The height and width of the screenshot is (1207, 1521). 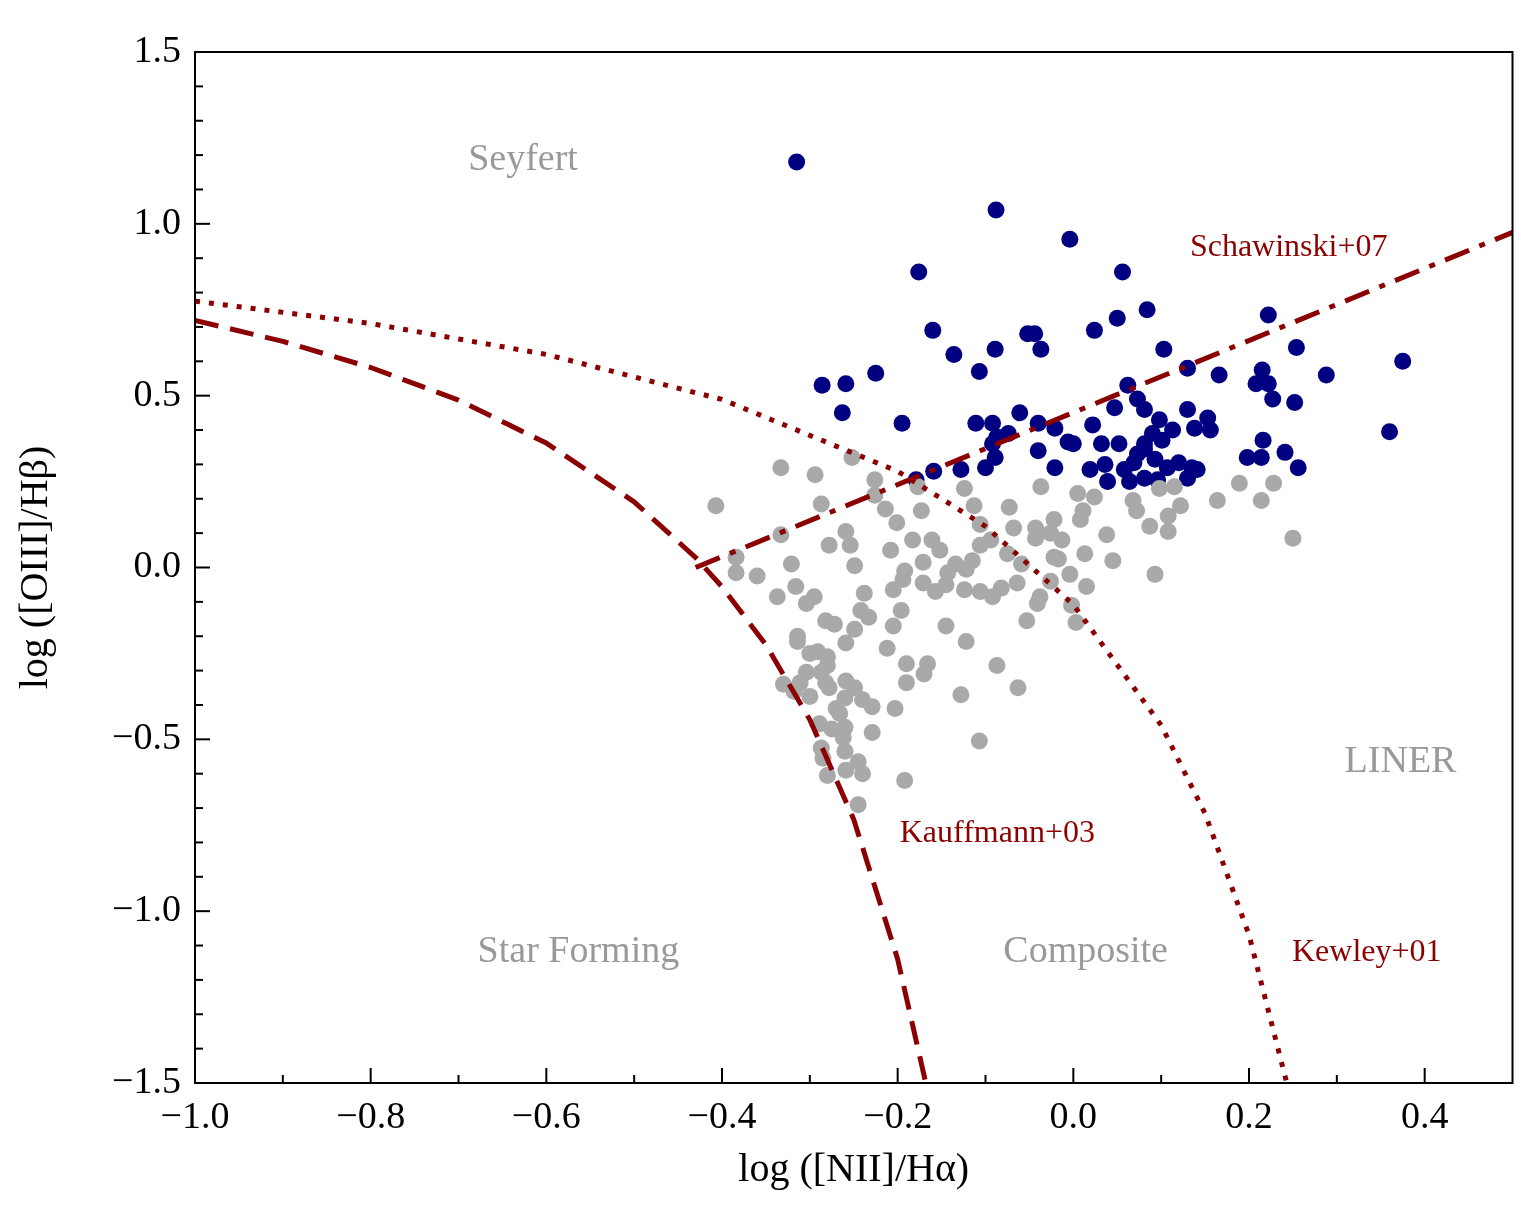 What do you see at coordinates (1288, 244) in the screenshot?
I see `series-label: Schawinski+07` at bounding box center [1288, 244].